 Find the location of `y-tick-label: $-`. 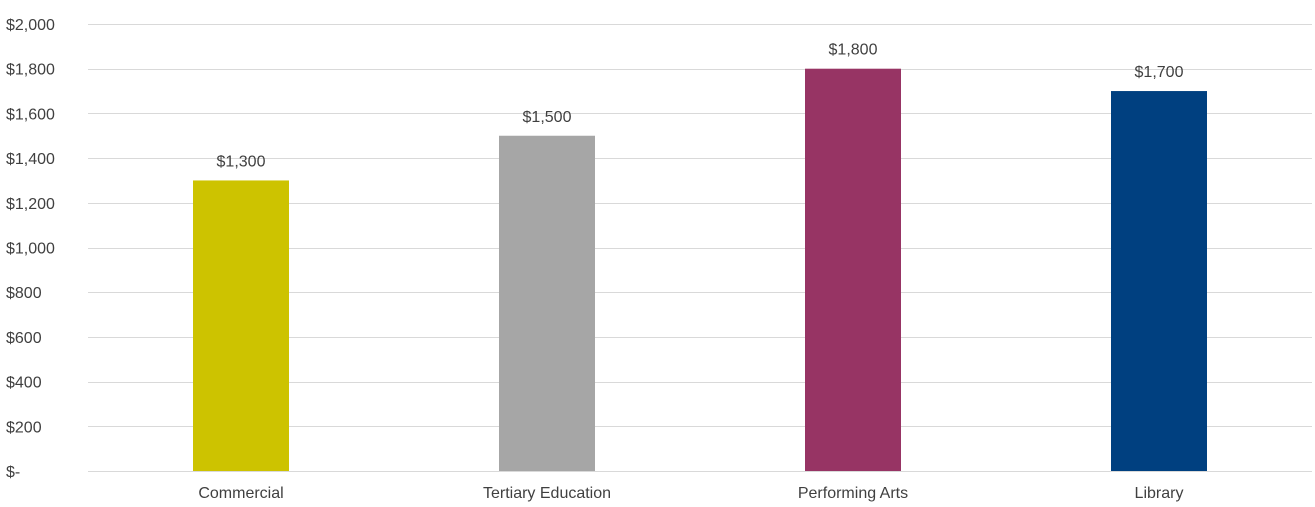

y-tick-label: $- is located at coordinates (13, 472).